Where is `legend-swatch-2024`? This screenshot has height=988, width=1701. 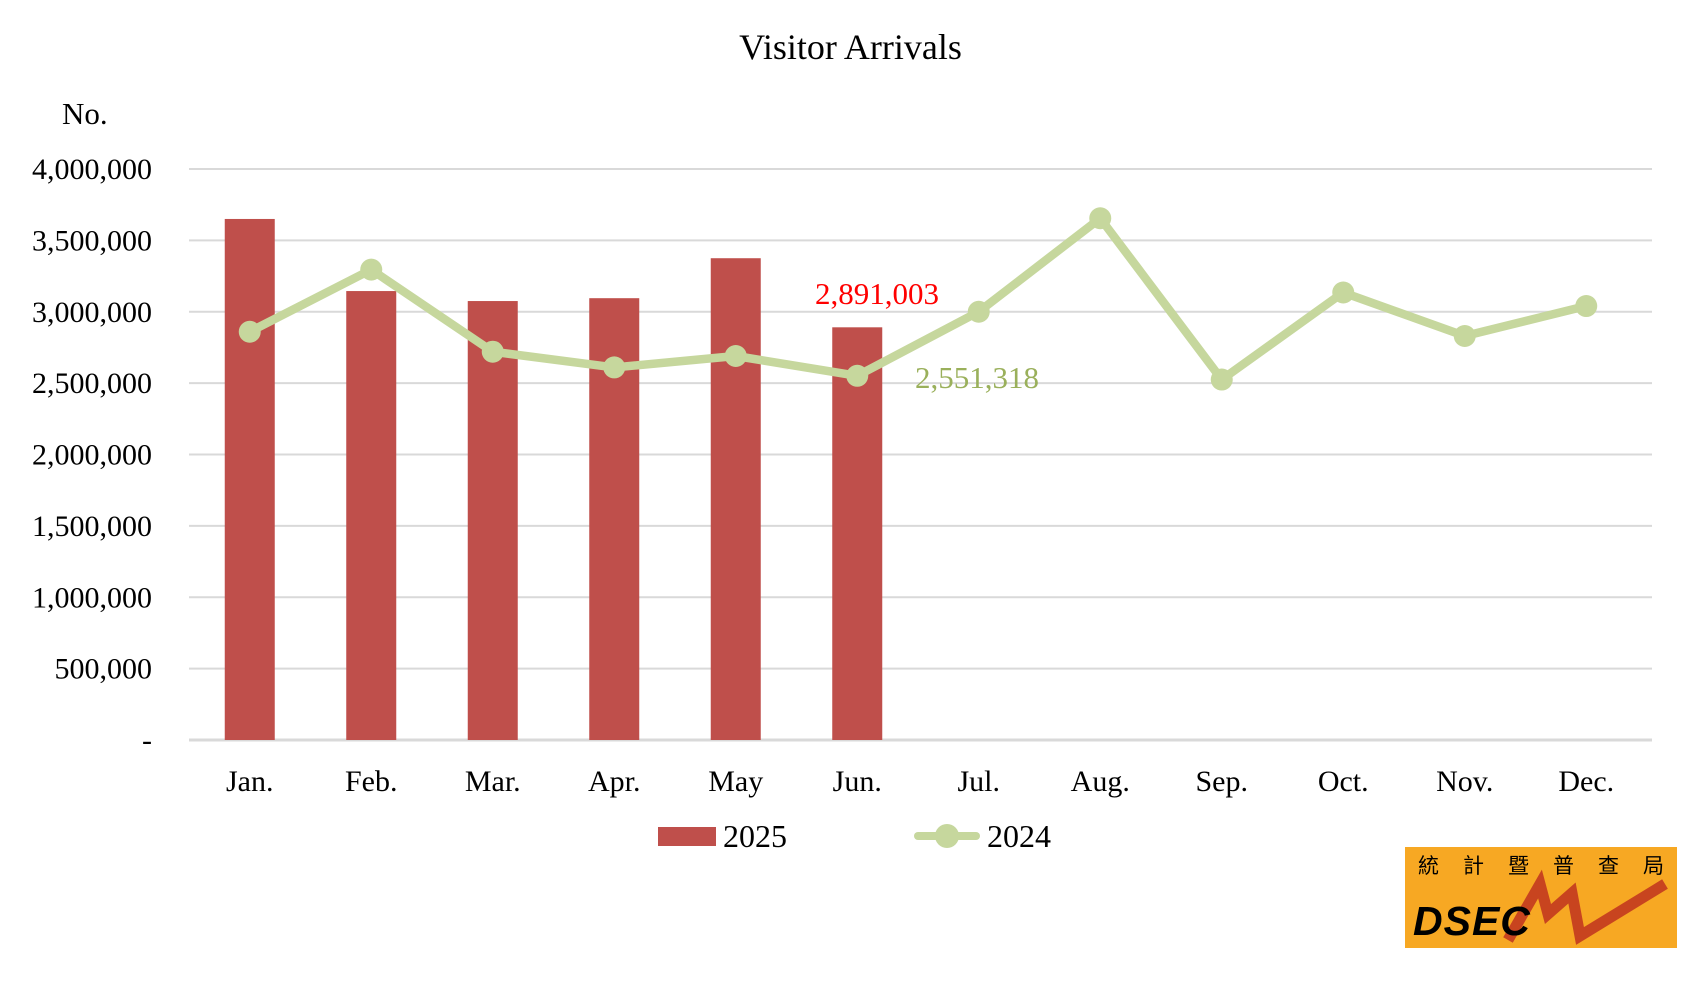 legend-swatch-2024 is located at coordinates (947, 836).